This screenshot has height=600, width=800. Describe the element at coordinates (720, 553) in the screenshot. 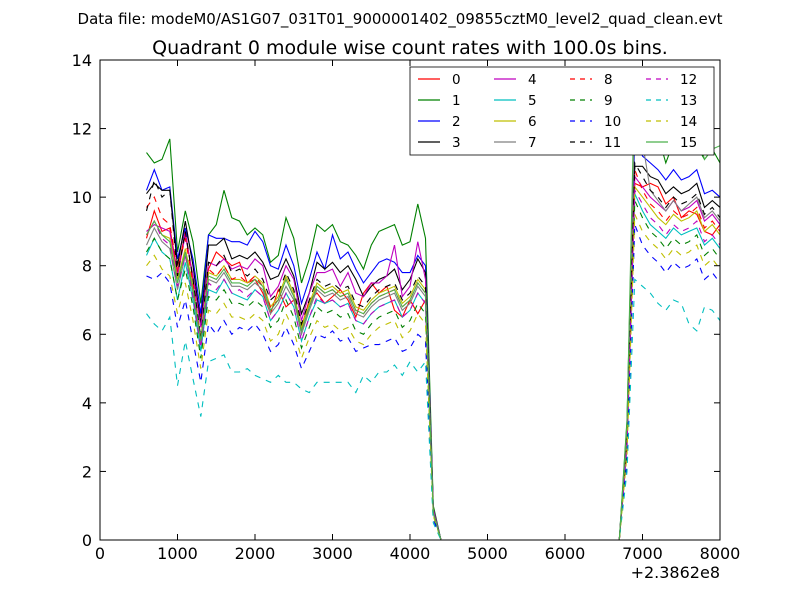

I see `x-tick-label: 8000` at that location.